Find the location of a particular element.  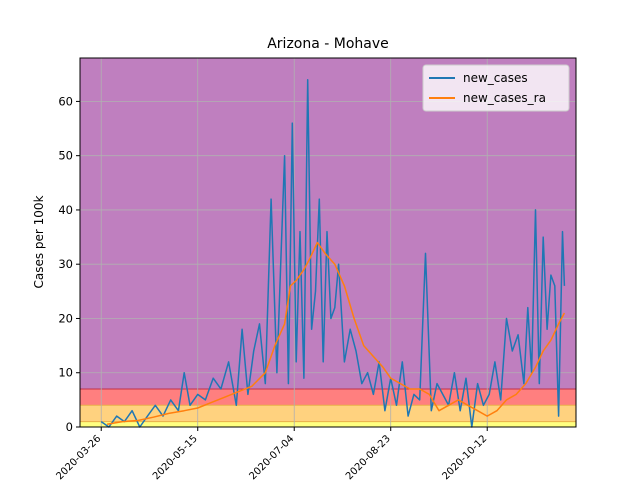

x-tick-label: 2020-08-23 is located at coordinates (368, 456).